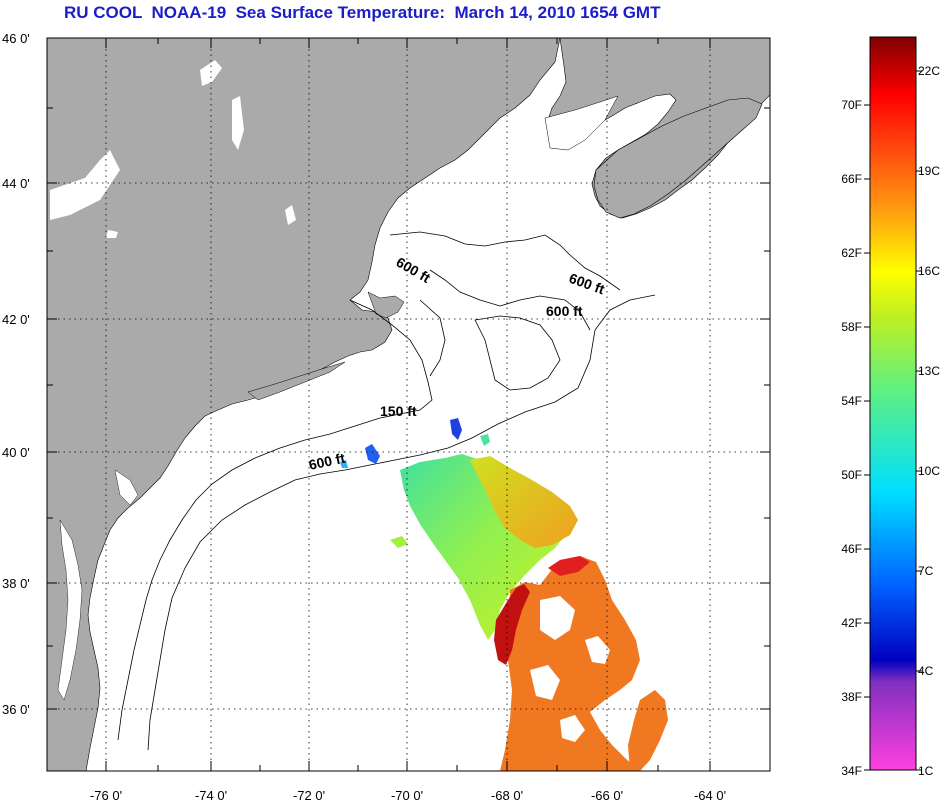 The height and width of the screenshot is (809, 944). Describe the element at coordinates (524, 502) in the screenshot. I see `sst-slope-water` at that location.